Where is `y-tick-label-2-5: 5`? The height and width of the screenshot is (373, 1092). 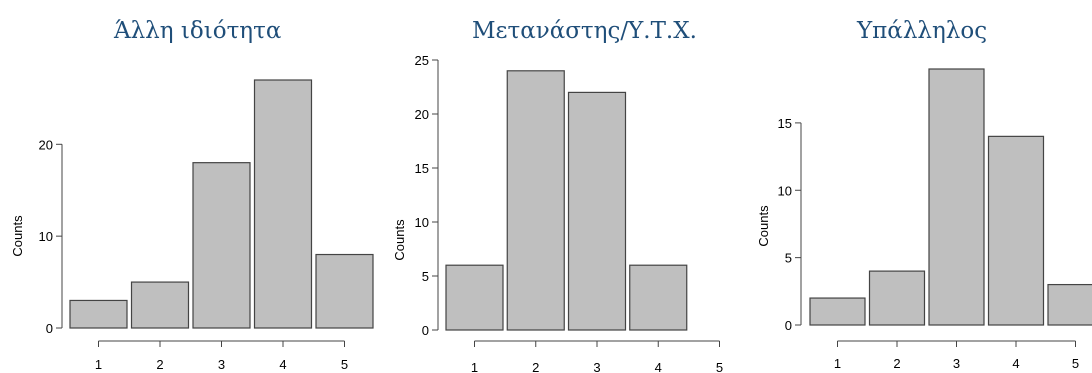 y-tick-label-2-5: 5 is located at coordinates (425, 276).